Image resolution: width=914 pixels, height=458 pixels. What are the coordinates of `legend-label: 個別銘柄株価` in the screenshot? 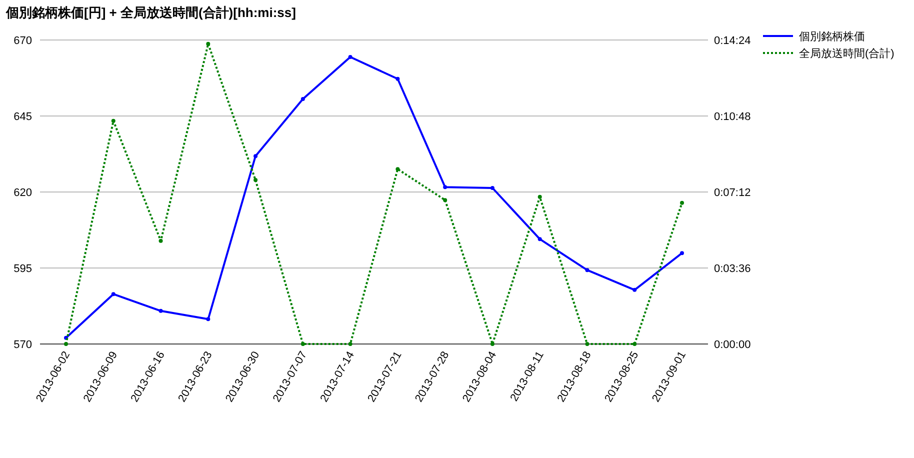 It's located at (832, 36).